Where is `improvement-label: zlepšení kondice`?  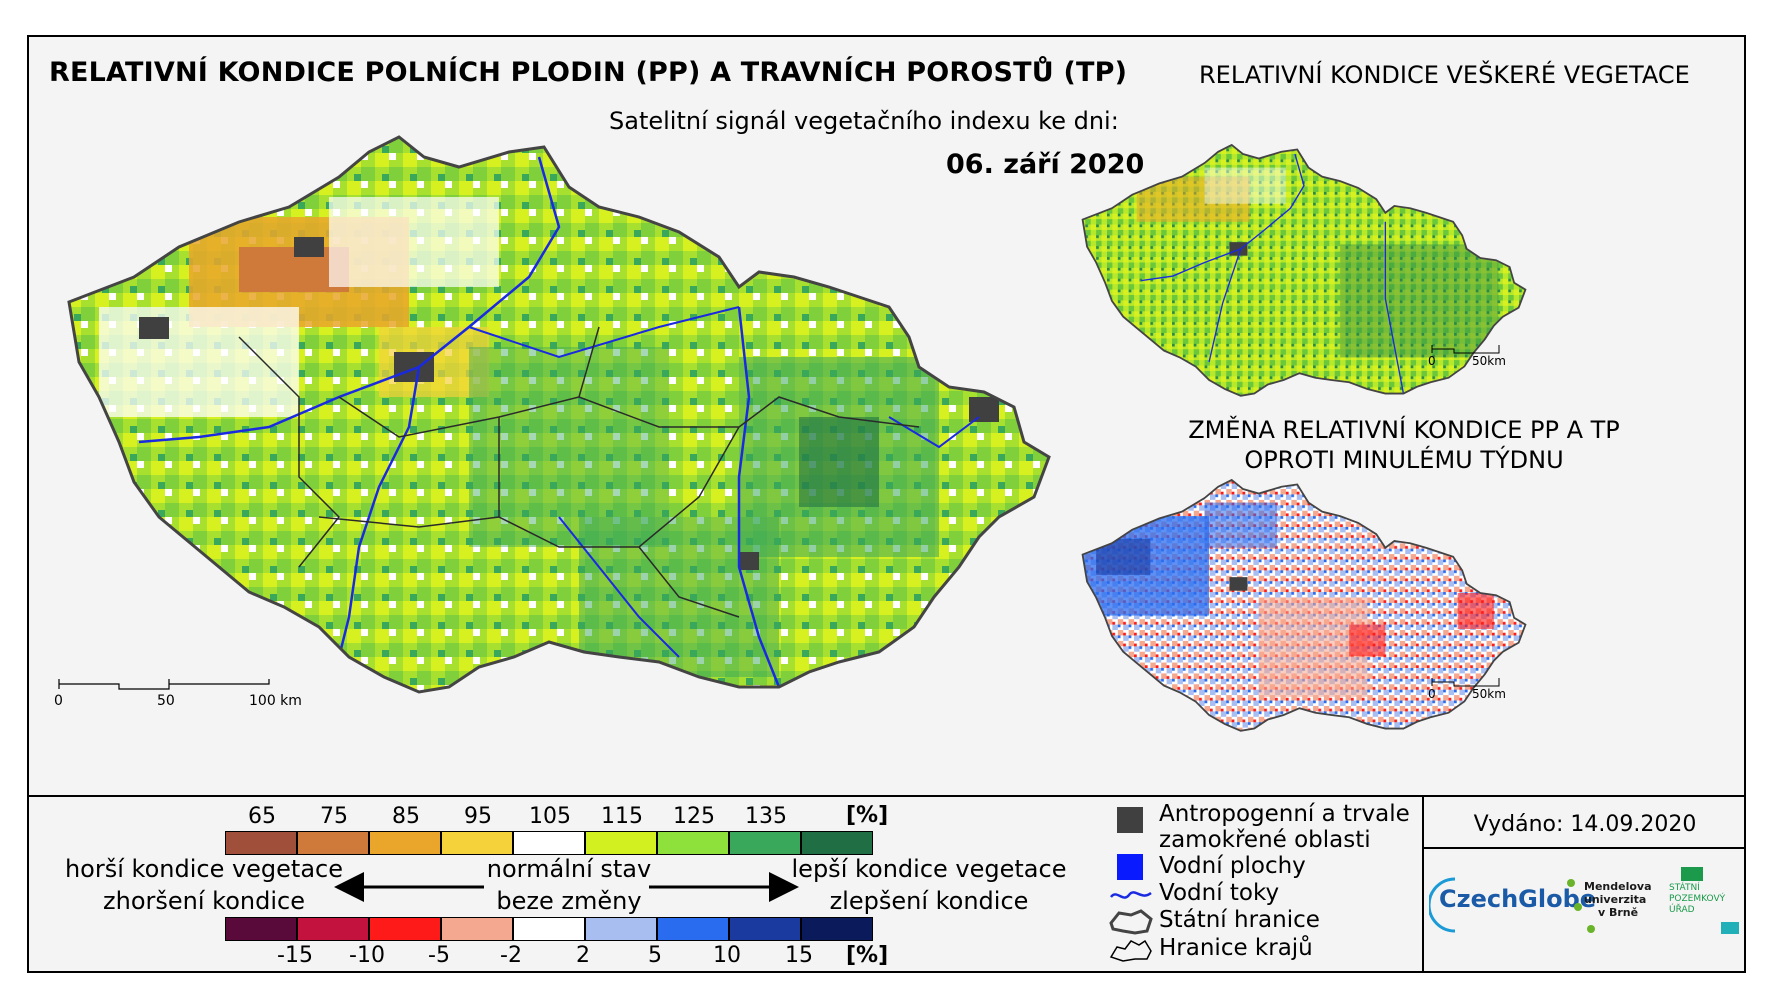
improvement-label: zlepšení kondice is located at coordinates (929, 901).